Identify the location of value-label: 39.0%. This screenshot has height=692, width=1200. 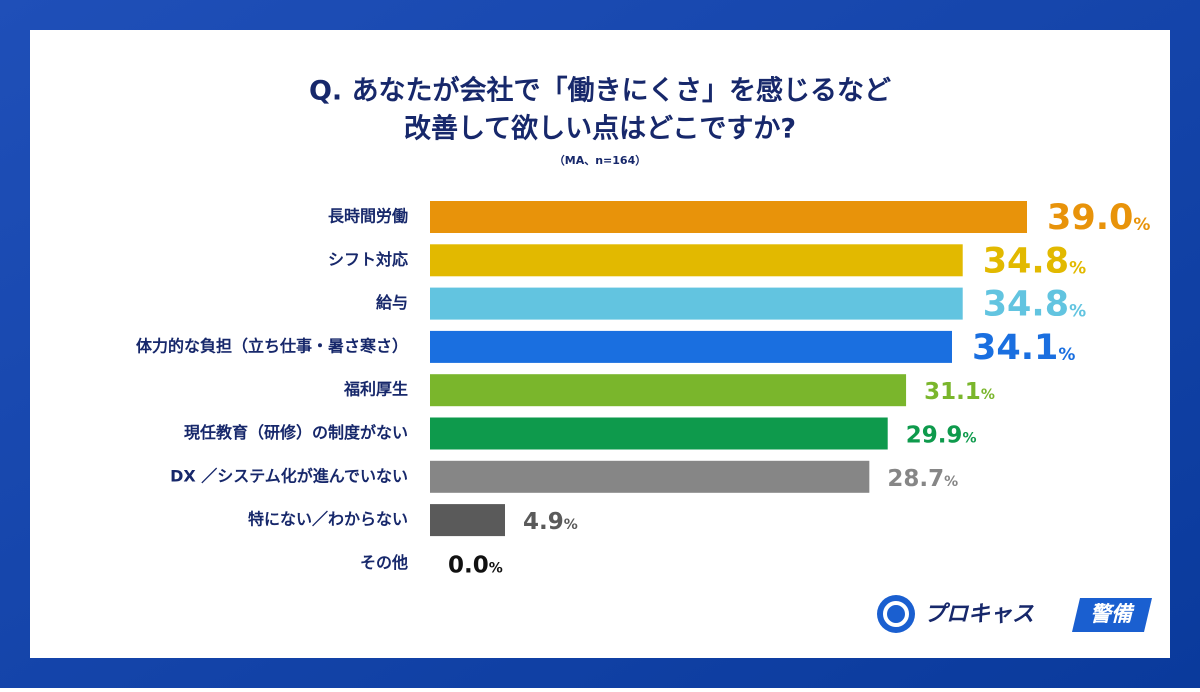
(1098, 218).